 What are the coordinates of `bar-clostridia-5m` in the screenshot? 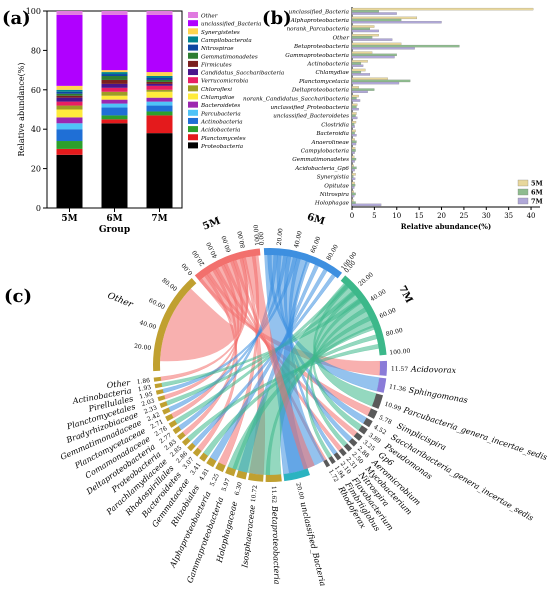 It's located at (354, 122).